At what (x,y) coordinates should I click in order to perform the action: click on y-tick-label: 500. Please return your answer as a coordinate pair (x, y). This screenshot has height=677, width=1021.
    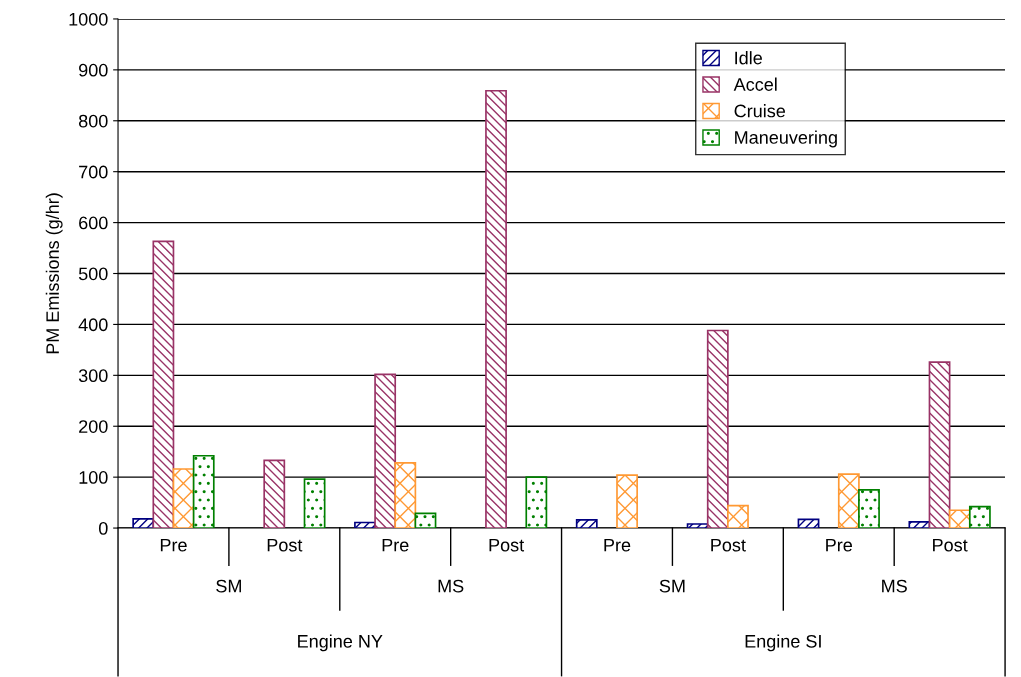
    Looking at the image, I should click on (93, 274).